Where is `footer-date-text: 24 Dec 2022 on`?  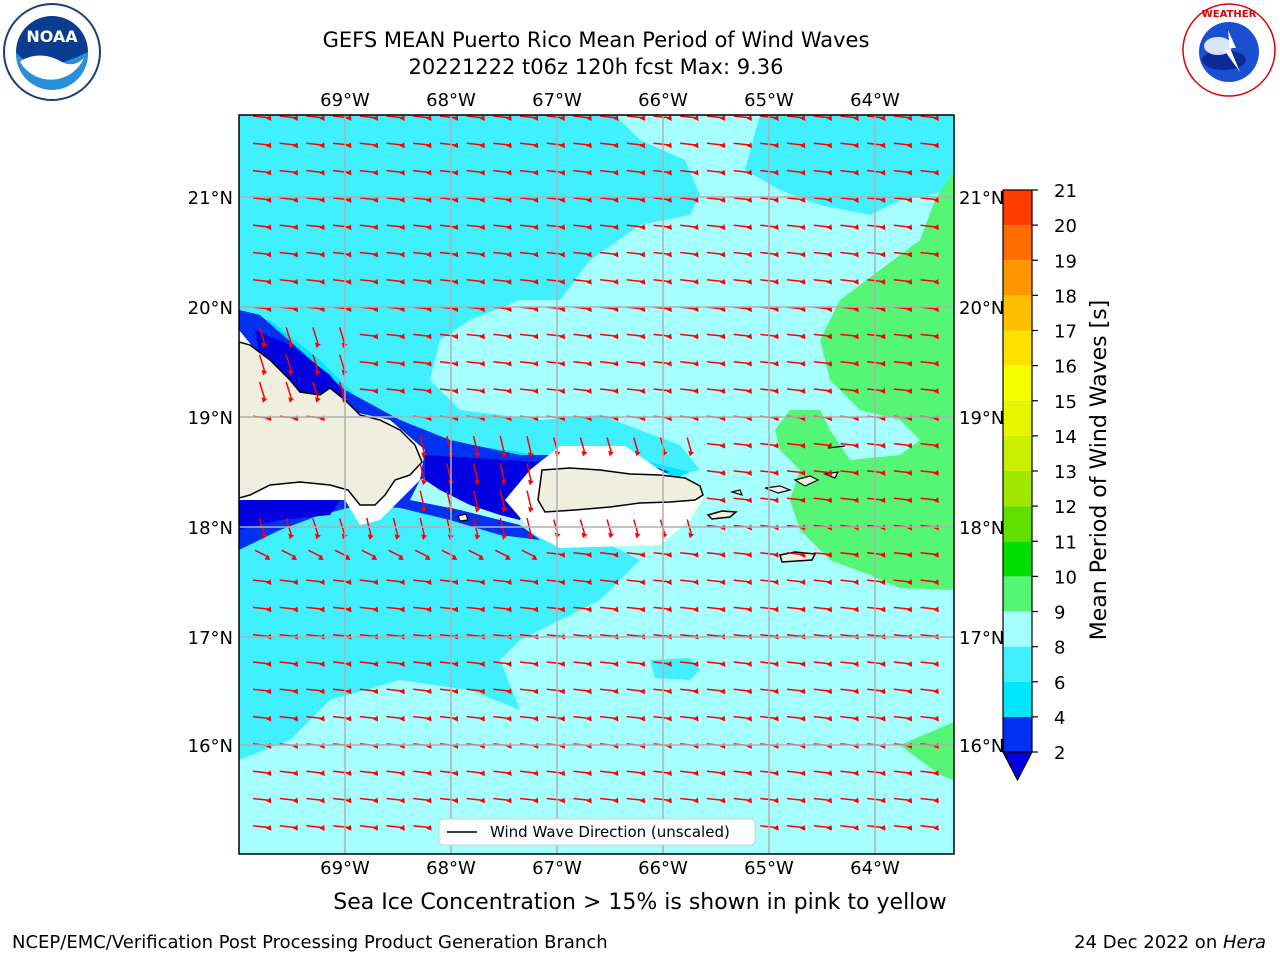
footer-date-text: 24 Dec 2022 on is located at coordinates (1148, 942).